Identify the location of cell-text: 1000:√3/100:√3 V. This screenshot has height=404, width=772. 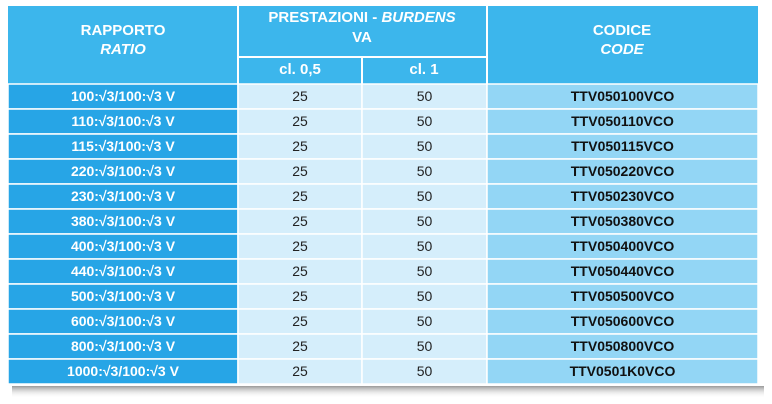
(123, 371).